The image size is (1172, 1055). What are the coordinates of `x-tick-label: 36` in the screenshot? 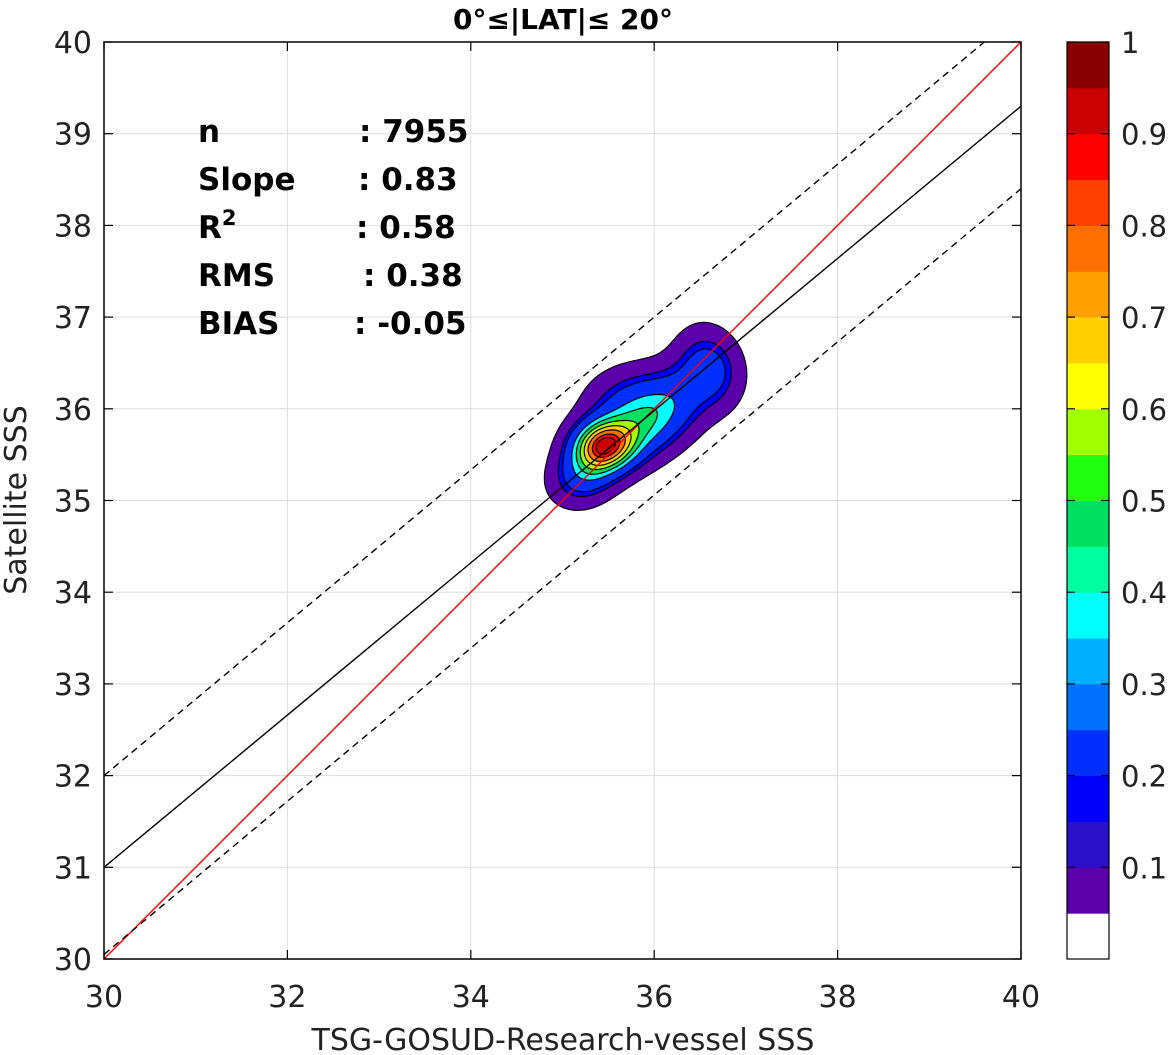 It's located at (654, 997).